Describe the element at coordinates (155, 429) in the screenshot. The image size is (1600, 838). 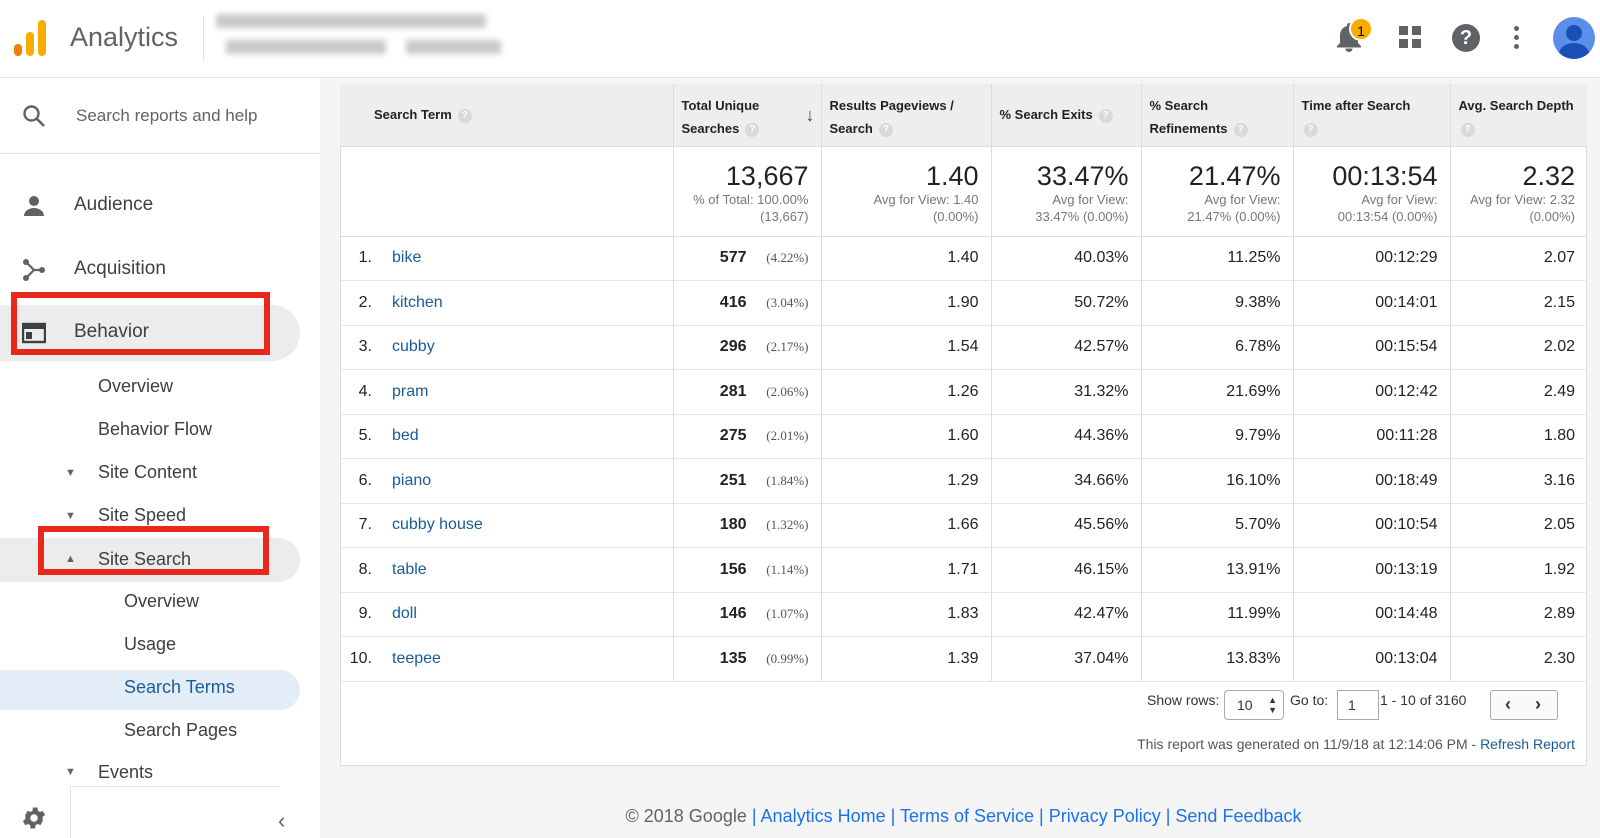
I see `sidebar-subitem-behavior-flow: Behavior Flow` at that location.